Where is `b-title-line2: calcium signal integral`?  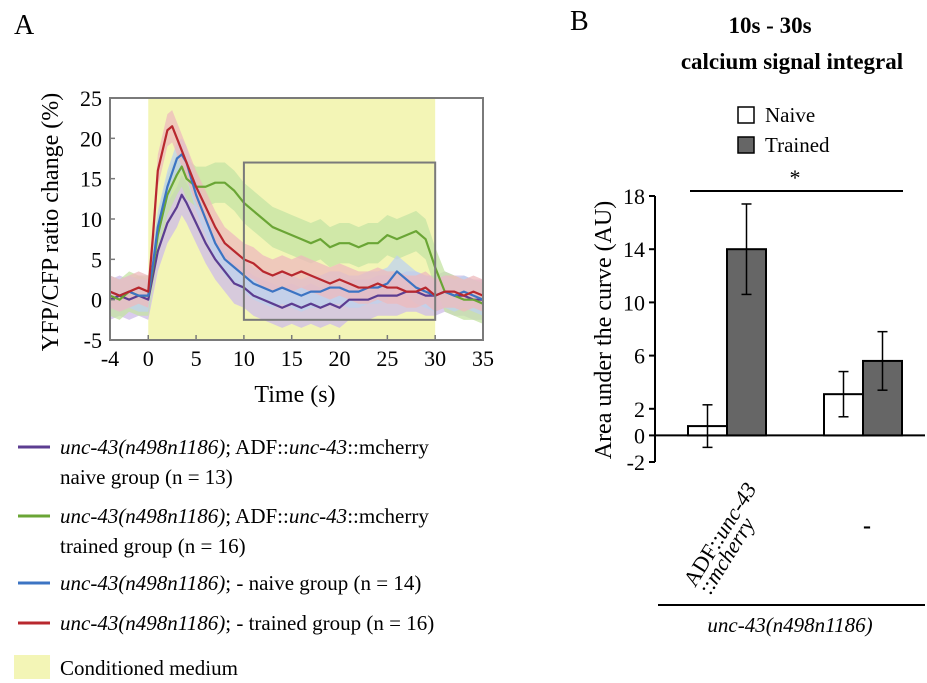 b-title-line2: calcium signal integral is located at coordinates (792, 61).